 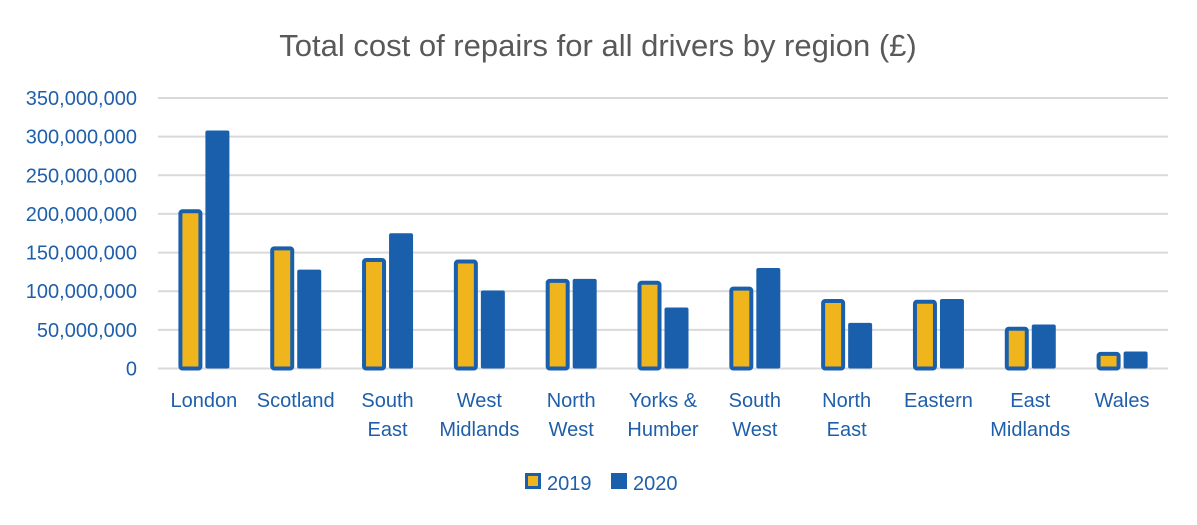 What do you see at coordinates (296, 401) in the screenshot?
I see `x-tick-label: Scotland` at bounding box center [296, 401].